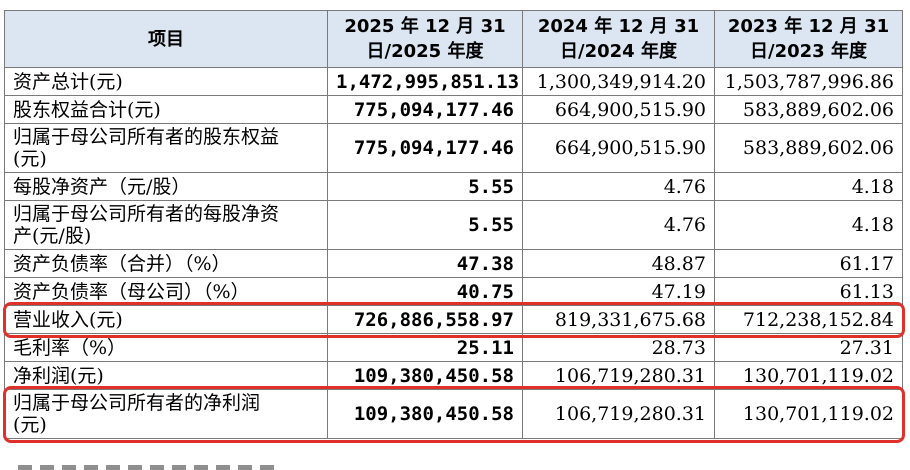 The height and width of the screenshot is (470, 910). I want to click on row-label: 净利润(元), so click(166, 375).